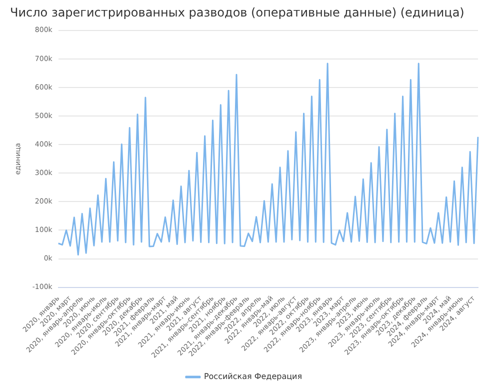  I want to click on legend-label: Российская Федерация, so click(253, 377).